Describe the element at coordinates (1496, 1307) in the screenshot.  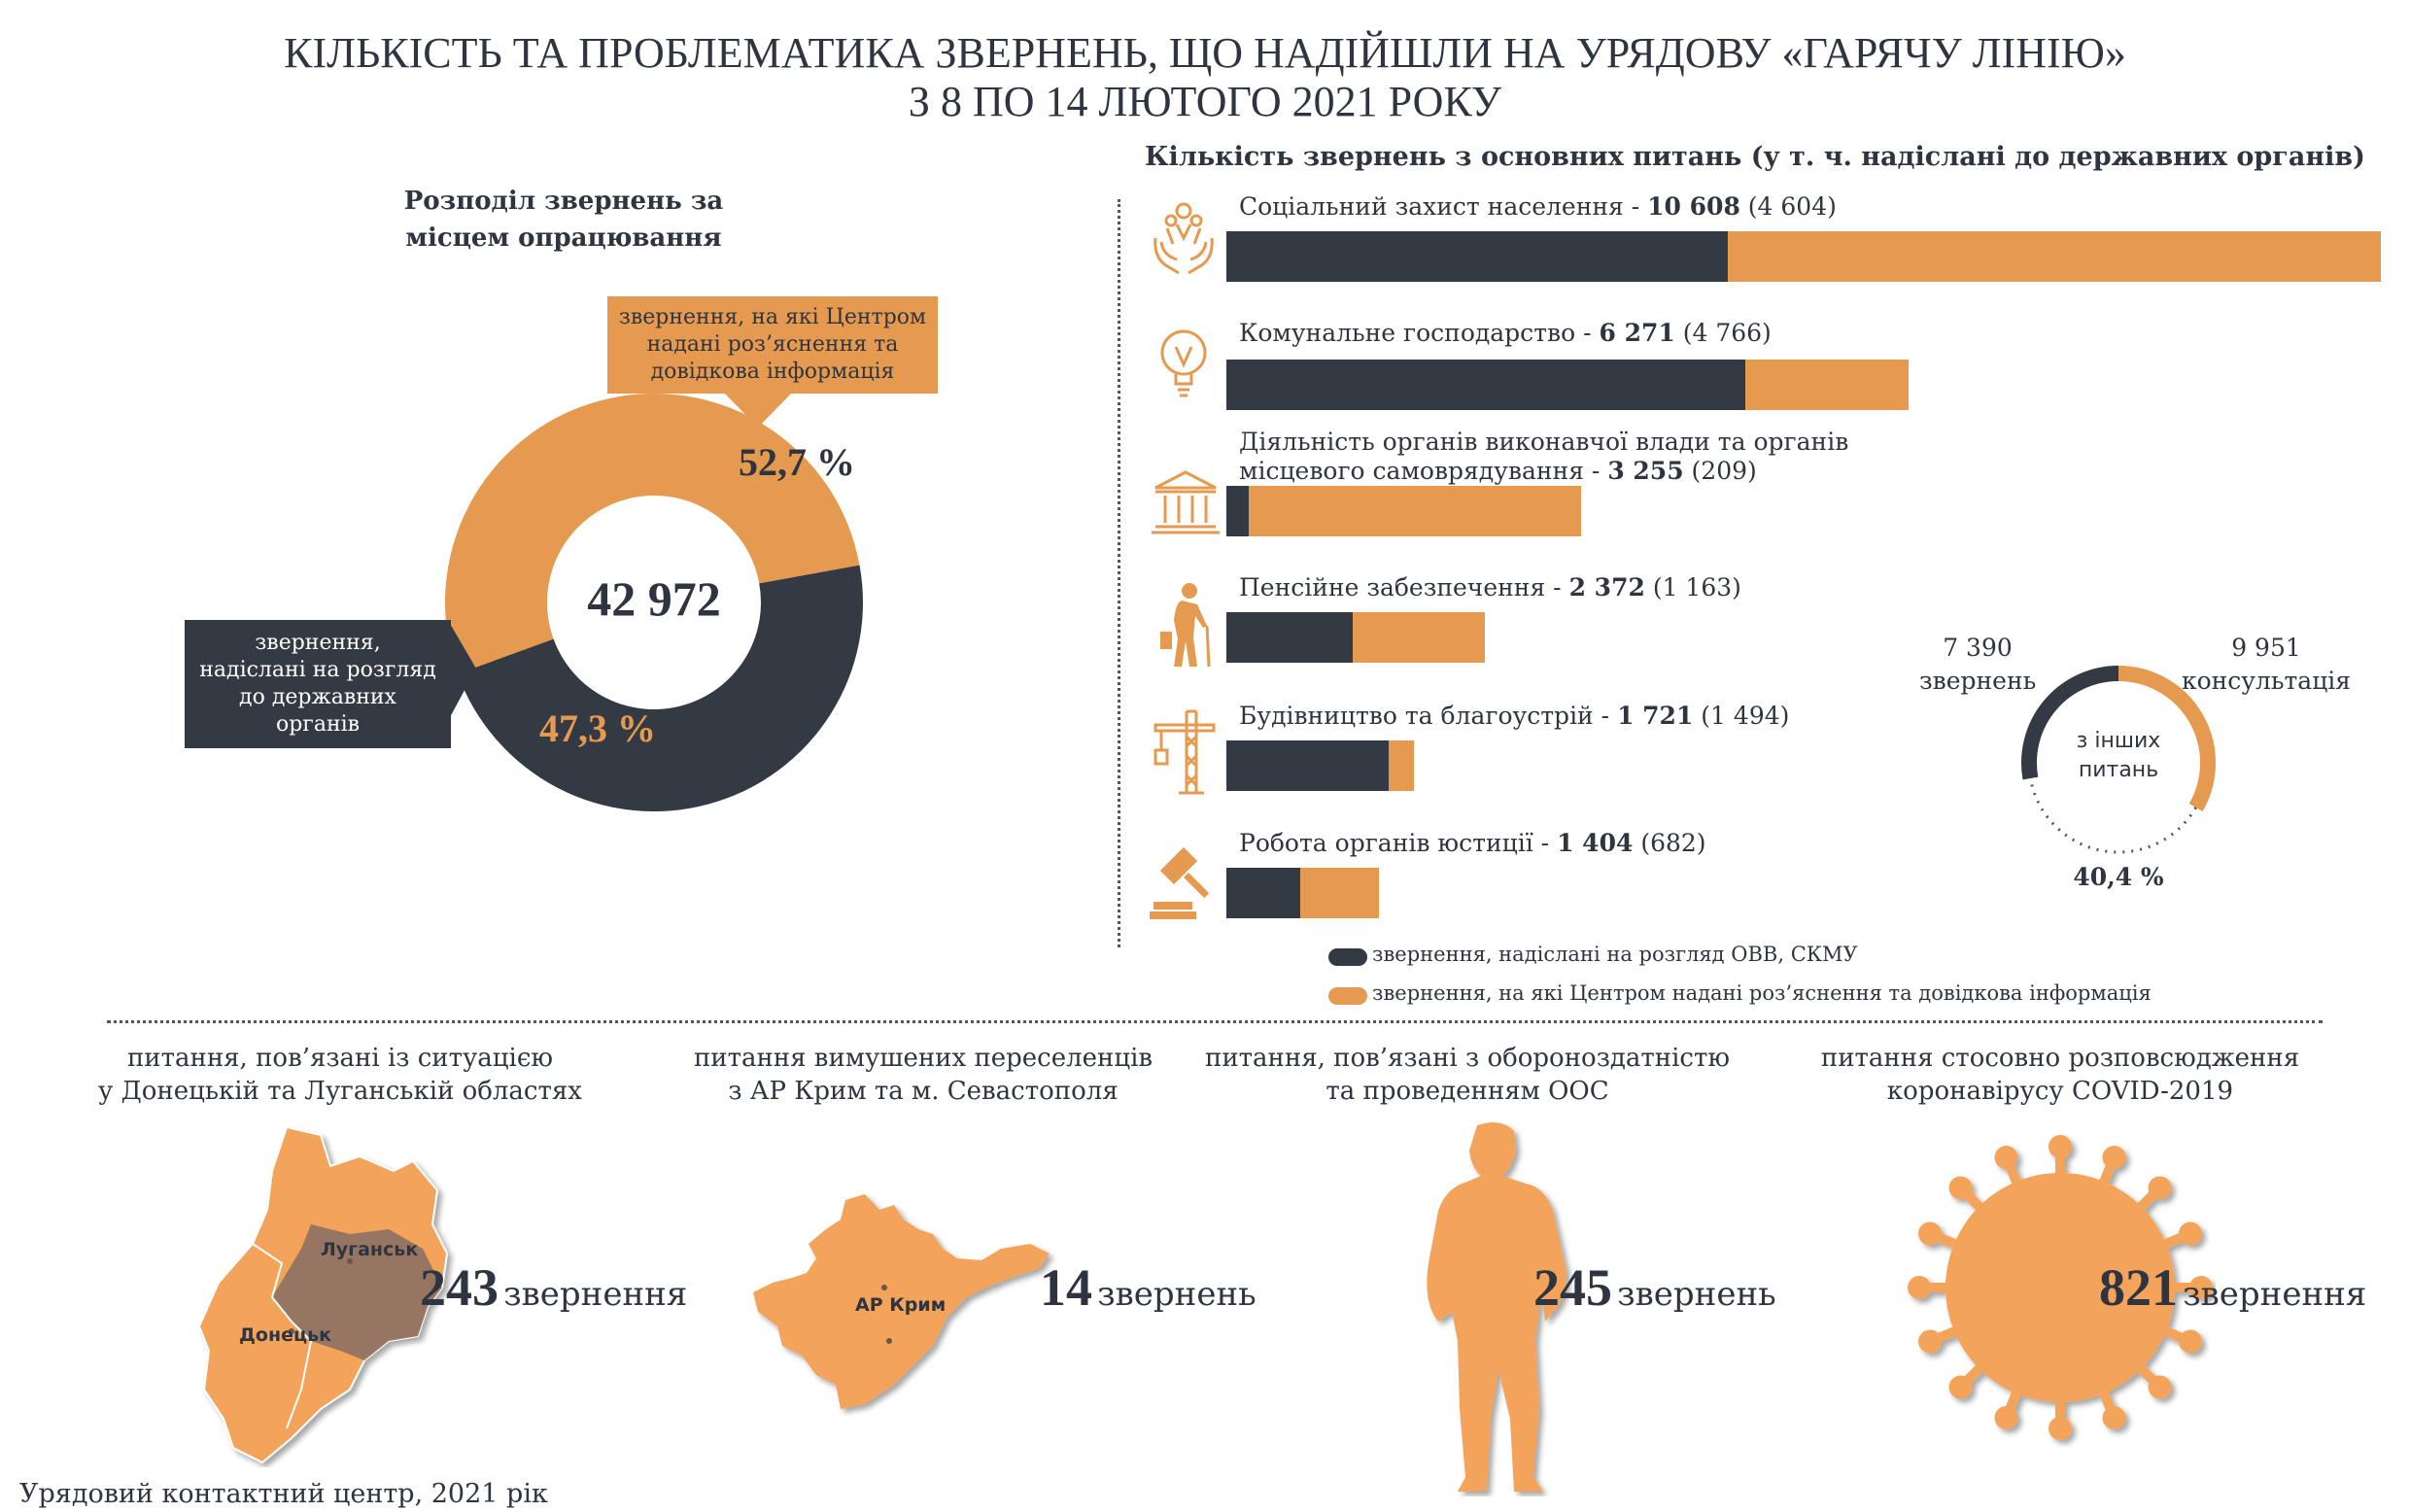
I see `soldier-silhouette-icon` at that location.